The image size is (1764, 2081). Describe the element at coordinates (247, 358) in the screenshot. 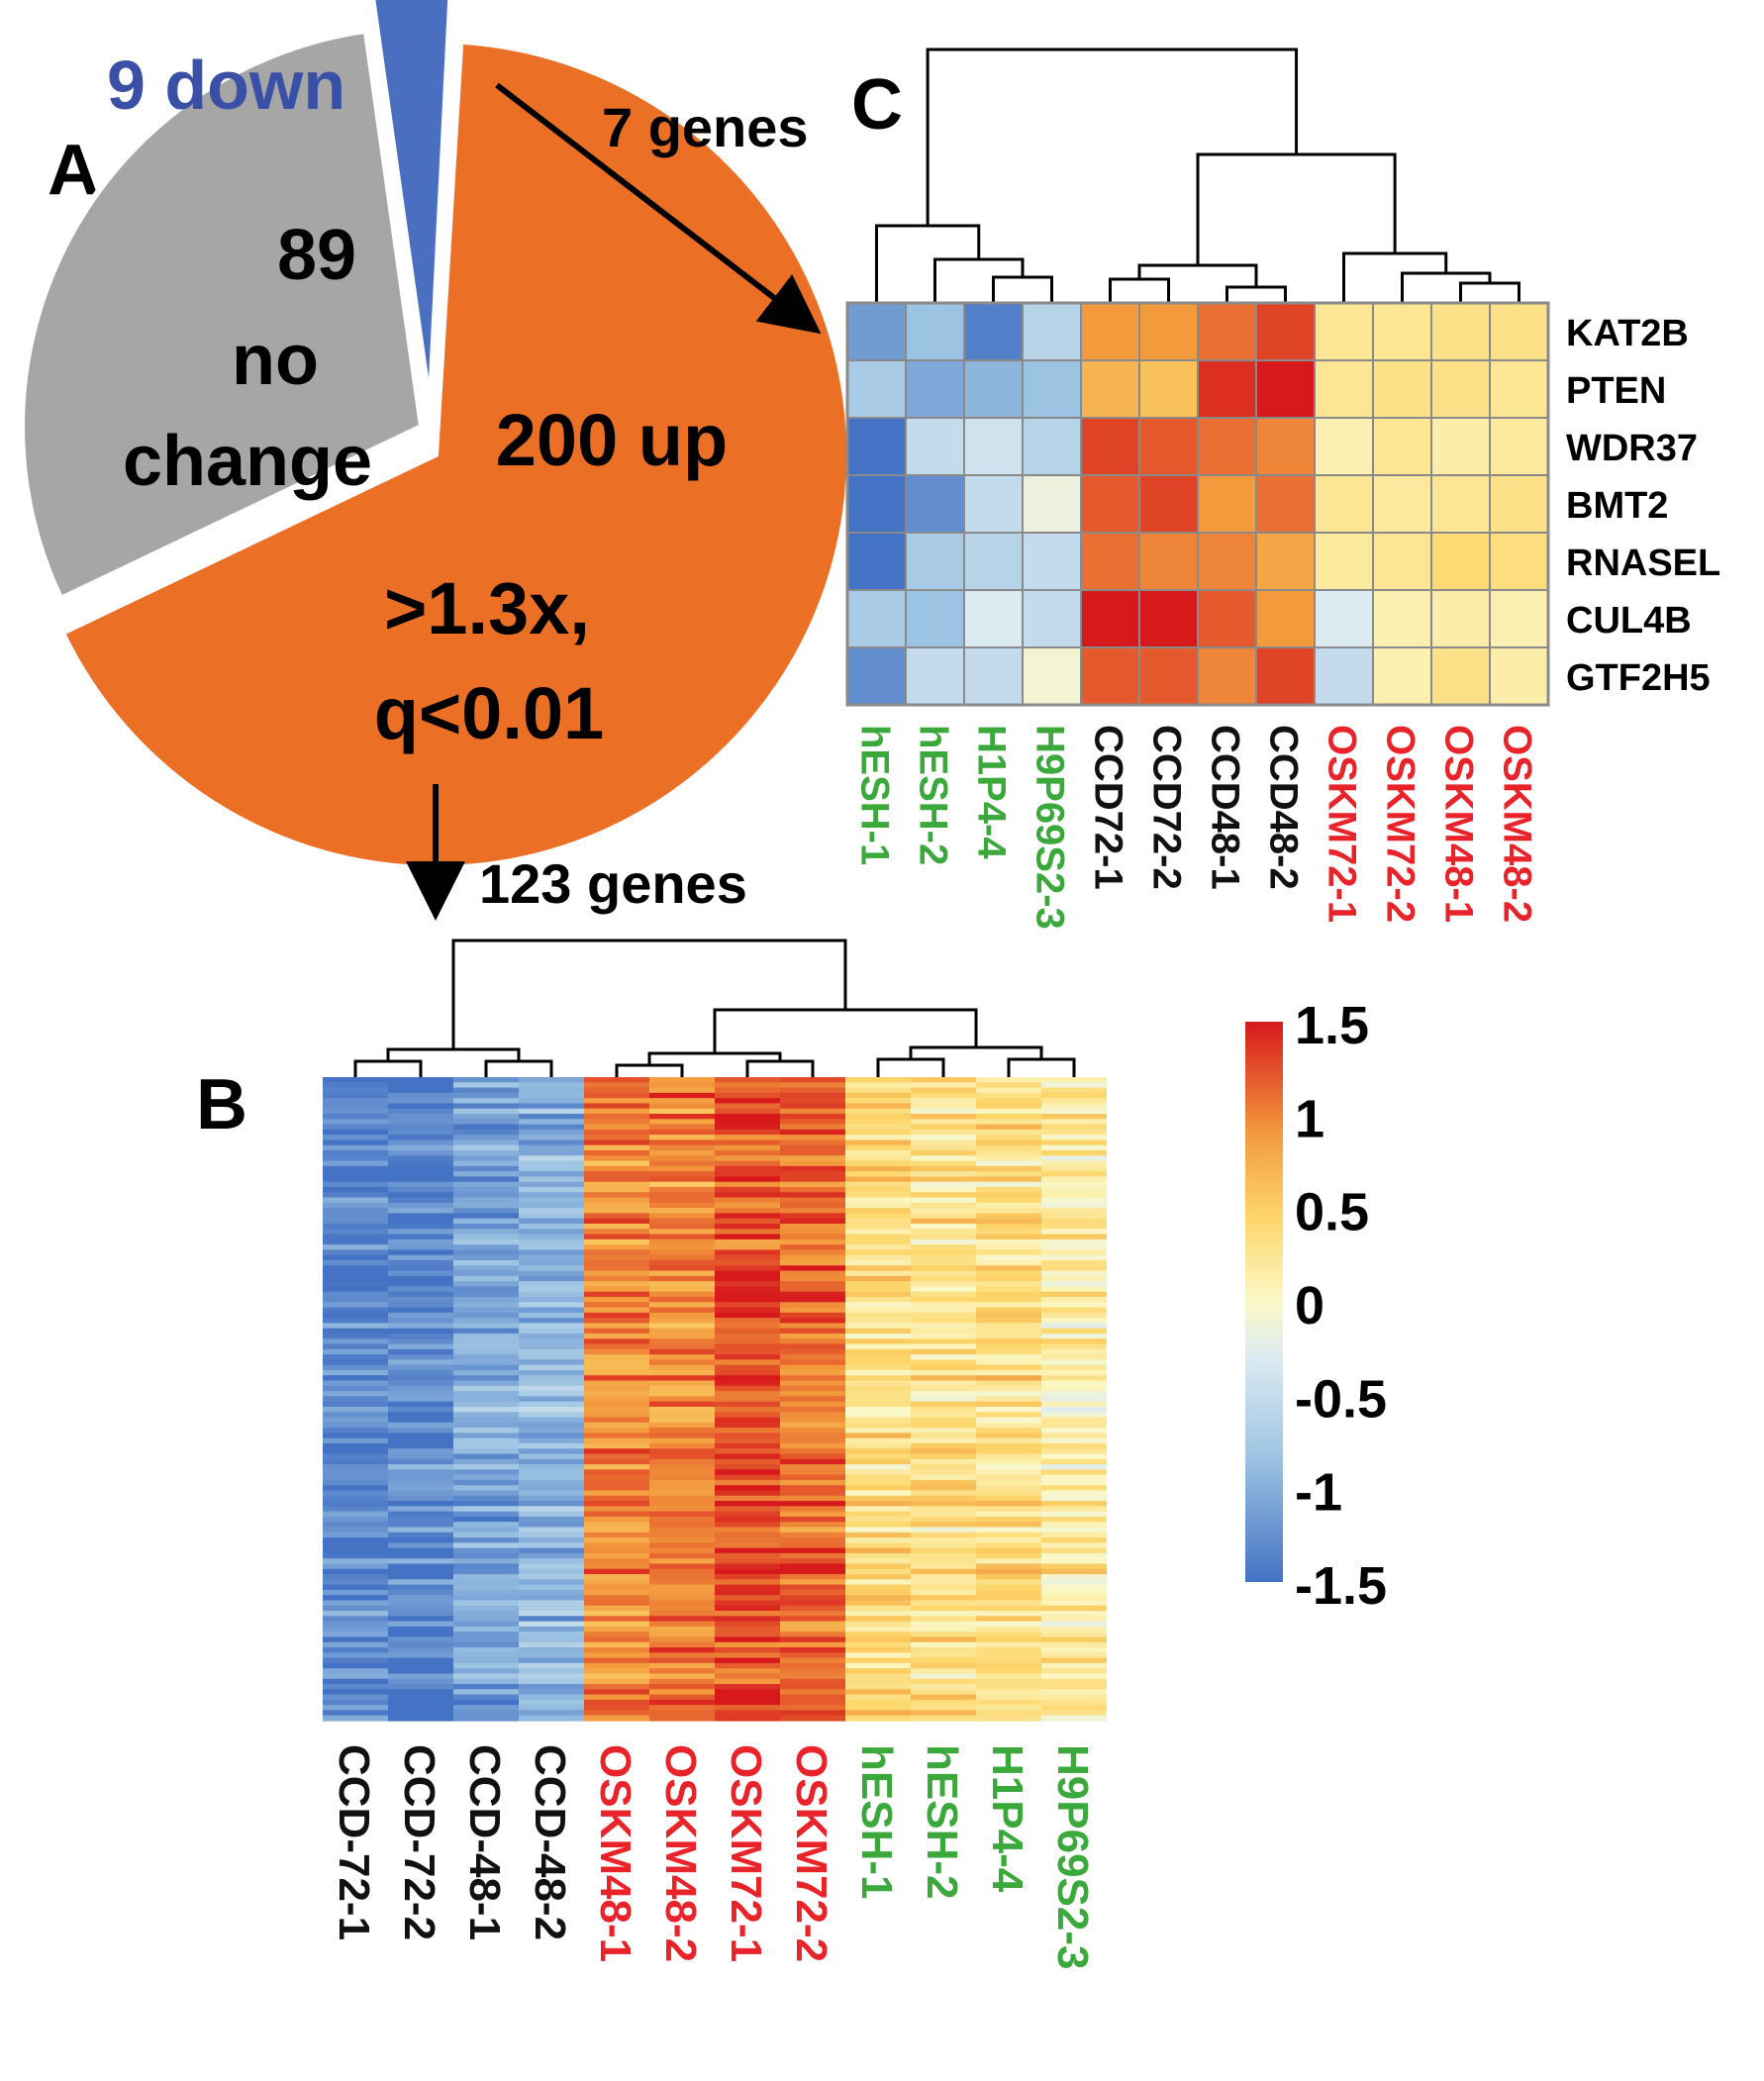

I see `slice-no-change-label: 89 no change` at that location.